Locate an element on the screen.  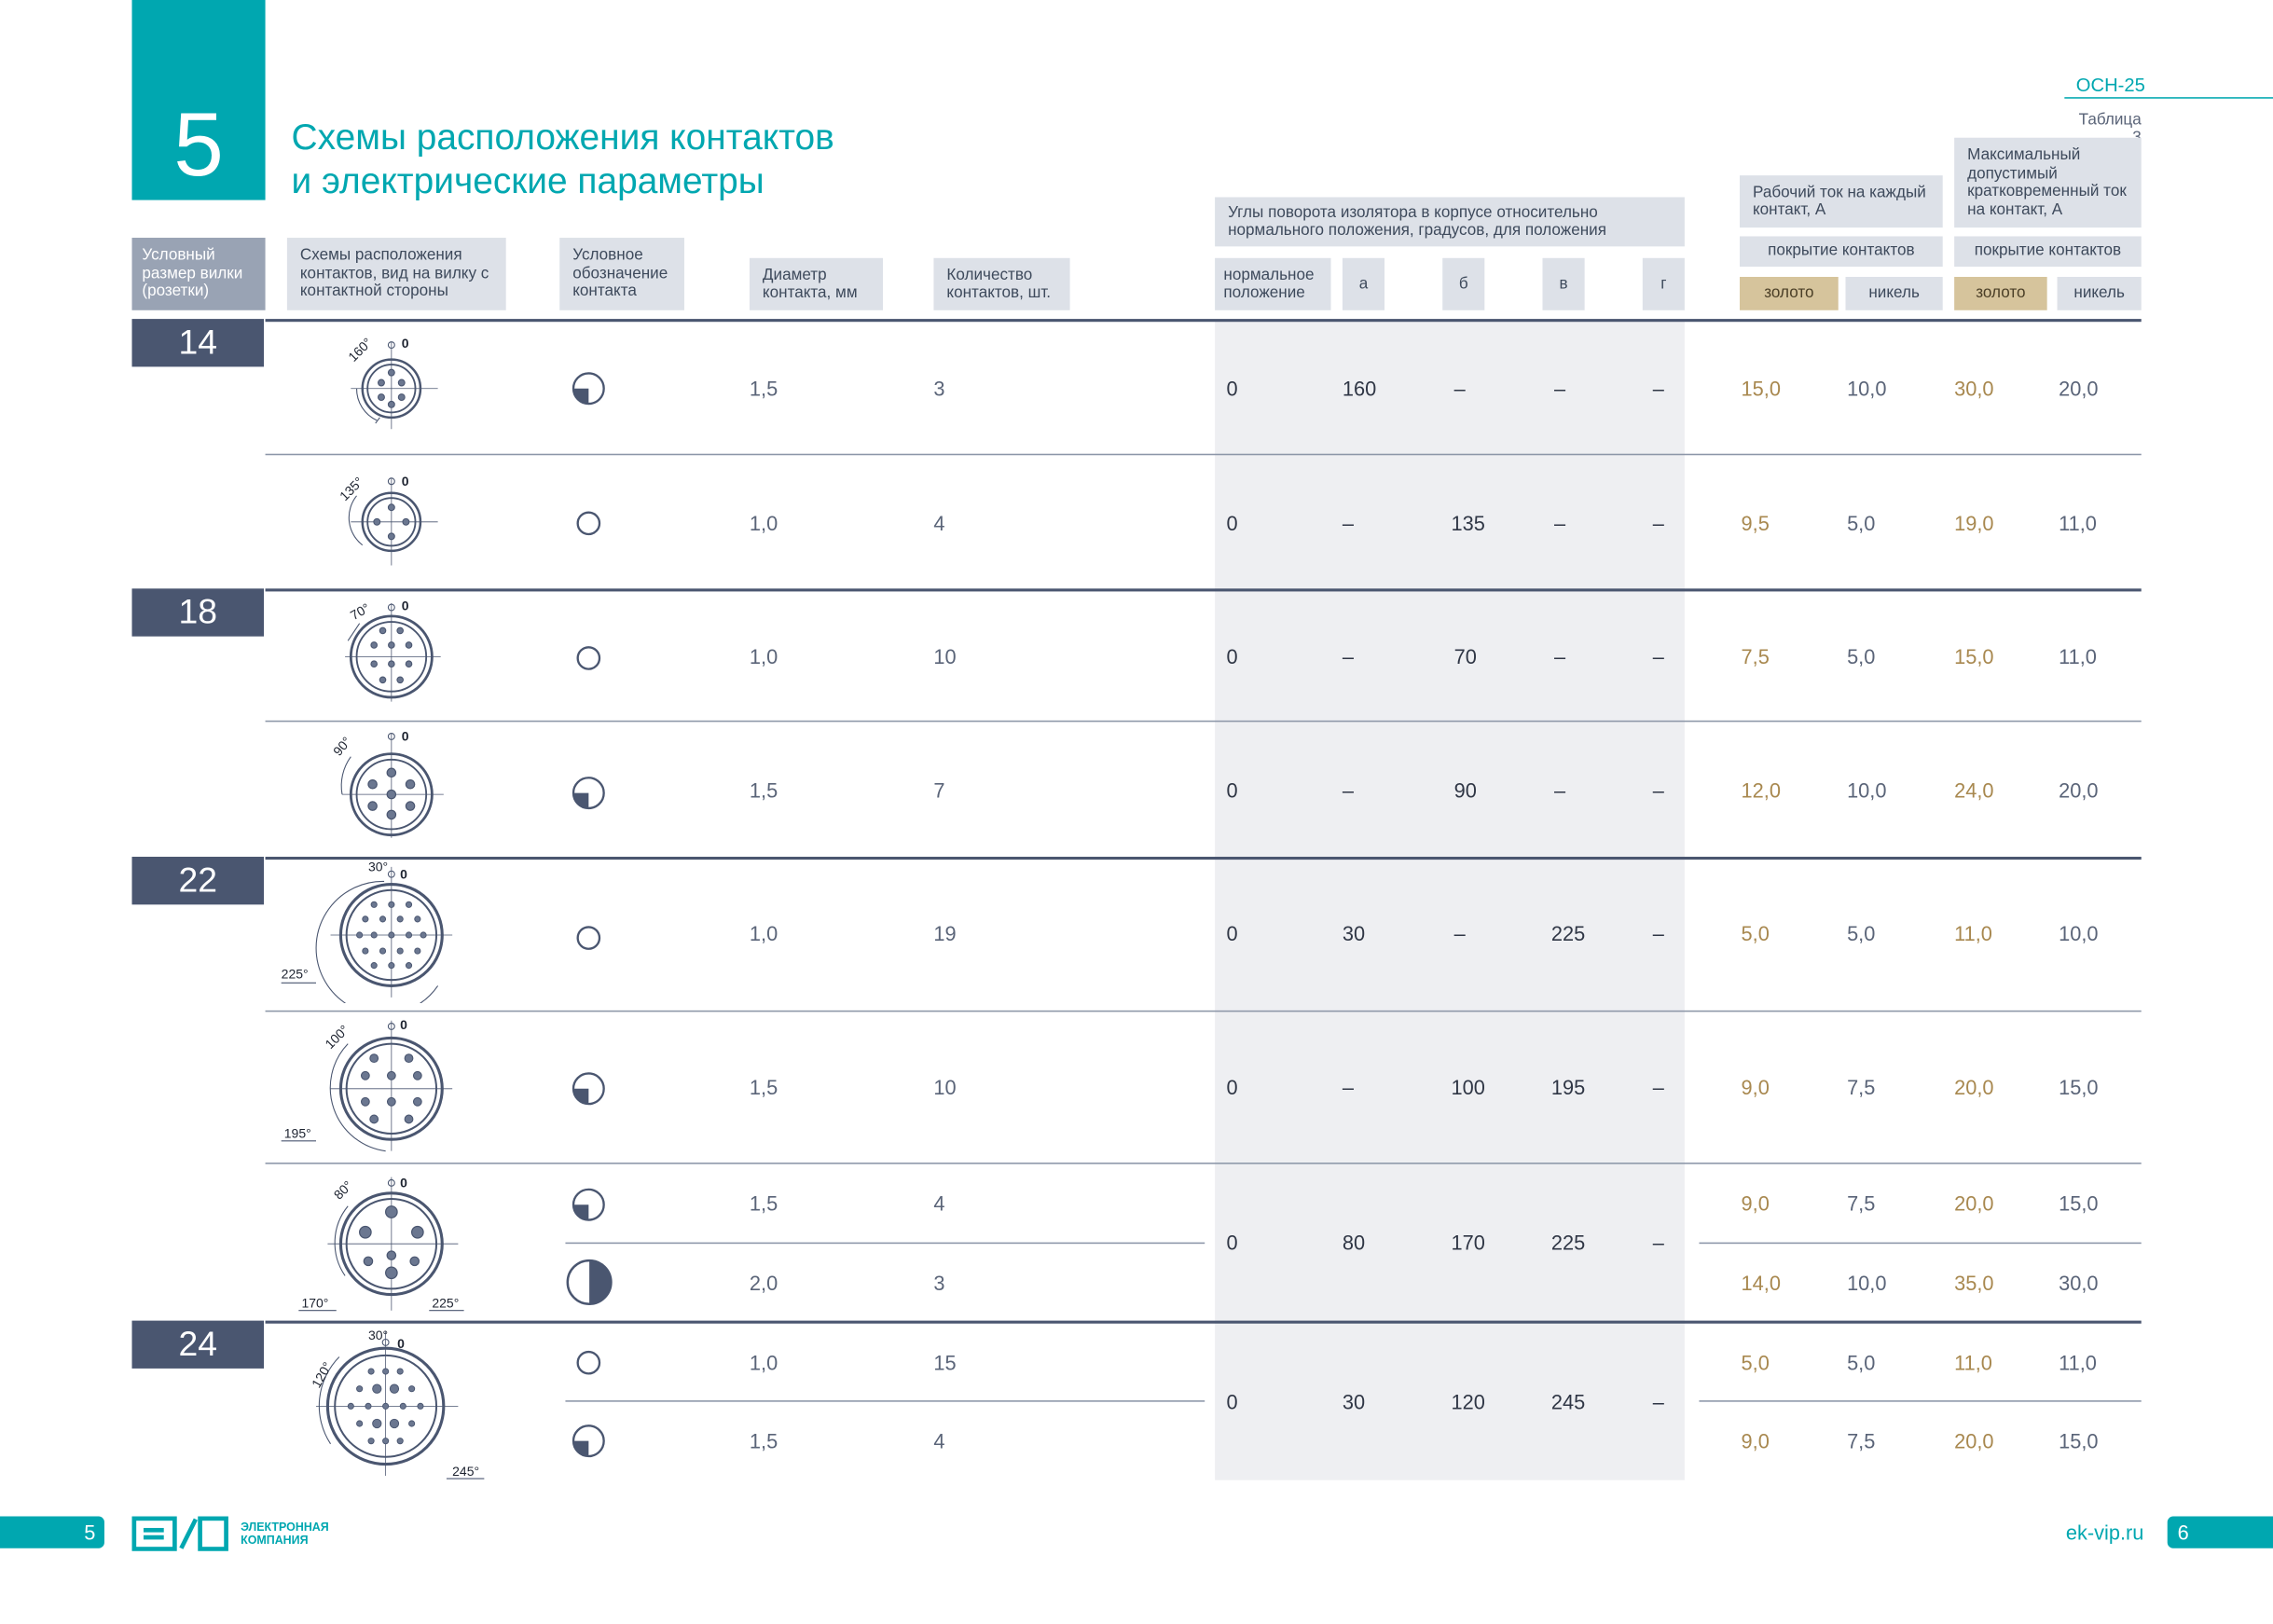
cell-diameter: 2,0 is located at coordinates (763, 1283).